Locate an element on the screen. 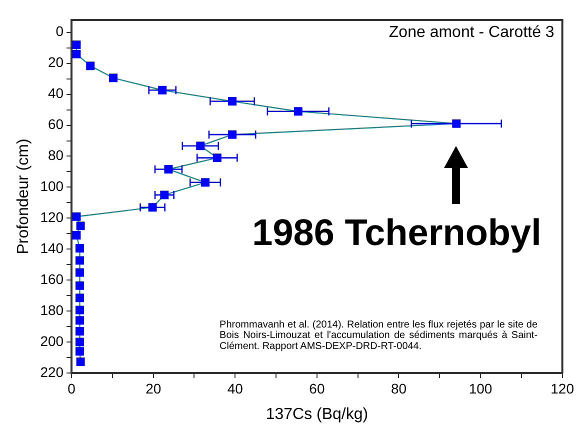 The image size is (577, 432). y-tick-label: 160 is located at coordinates (52, 278).